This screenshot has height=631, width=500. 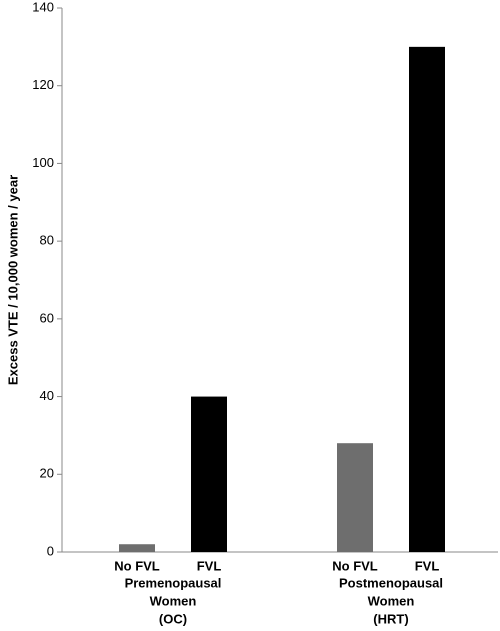 What do you see at coordinates (47, 395) in the screenshot?
I see `y-tick-label: 40` at bounding box center [47, 395].